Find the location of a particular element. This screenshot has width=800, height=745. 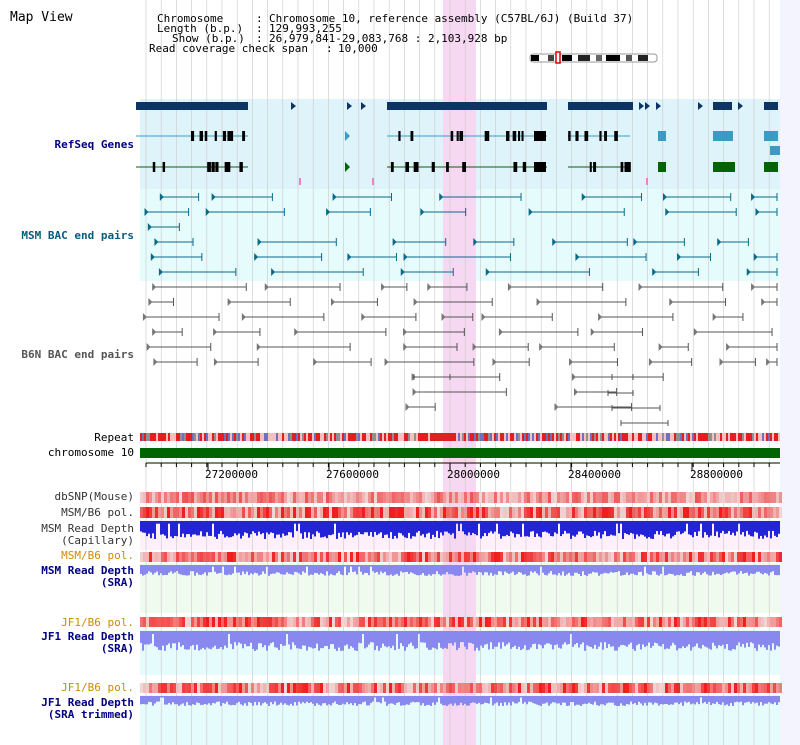

msm-depth-sra-label: MSM Read Depth is located at coordinates (87, 570).